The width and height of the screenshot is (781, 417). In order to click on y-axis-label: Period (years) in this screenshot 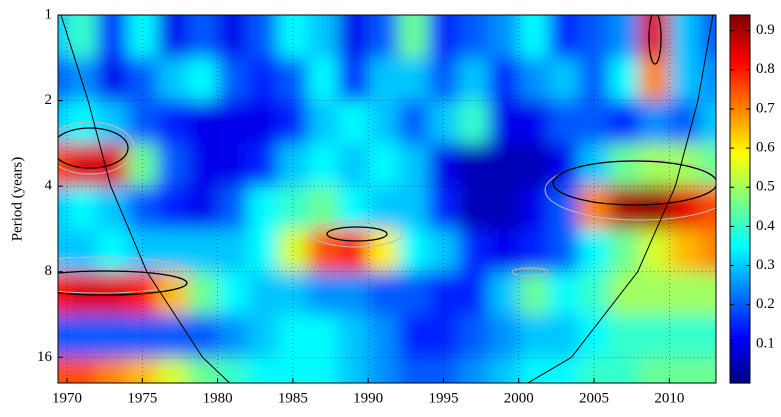, I will do `click(17, 199)`.